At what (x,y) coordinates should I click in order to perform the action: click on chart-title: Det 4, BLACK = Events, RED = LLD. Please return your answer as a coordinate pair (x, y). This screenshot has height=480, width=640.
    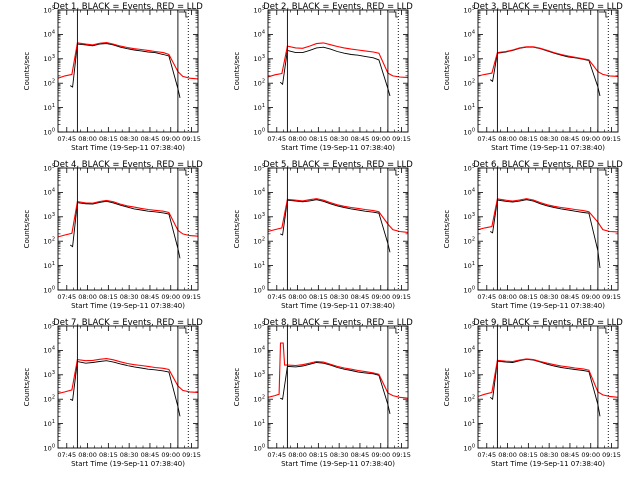
    Looking at the image, I should click on (128, 165).